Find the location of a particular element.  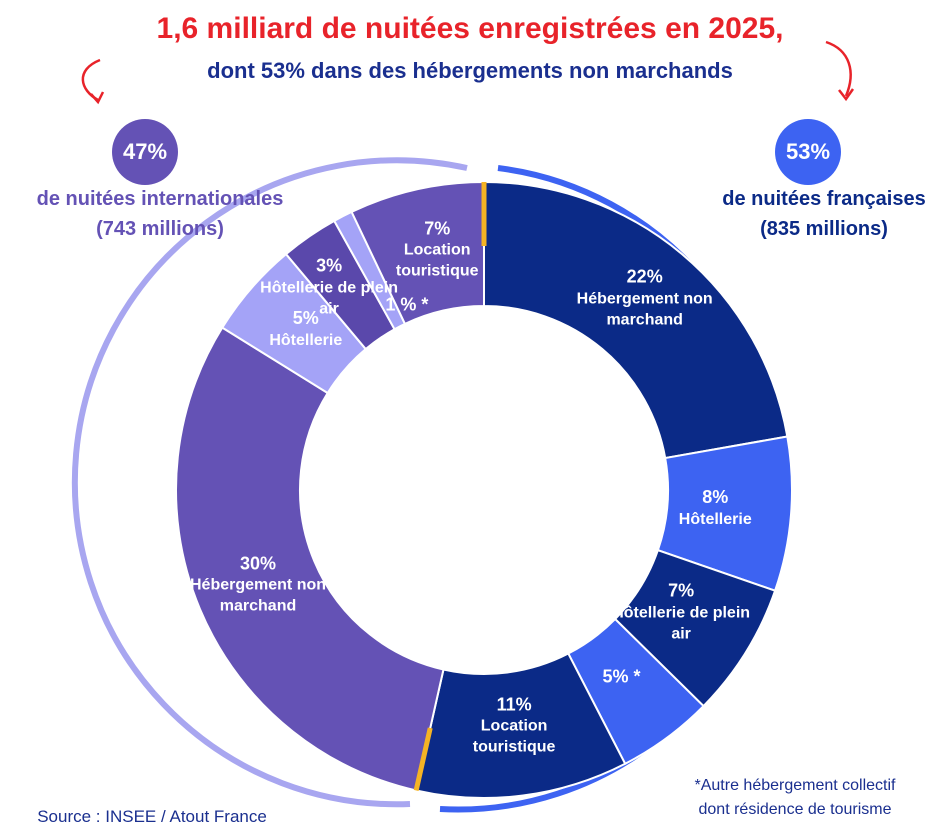

slice-label: 8% Hôtellerie is located at coordinates (715, 508).